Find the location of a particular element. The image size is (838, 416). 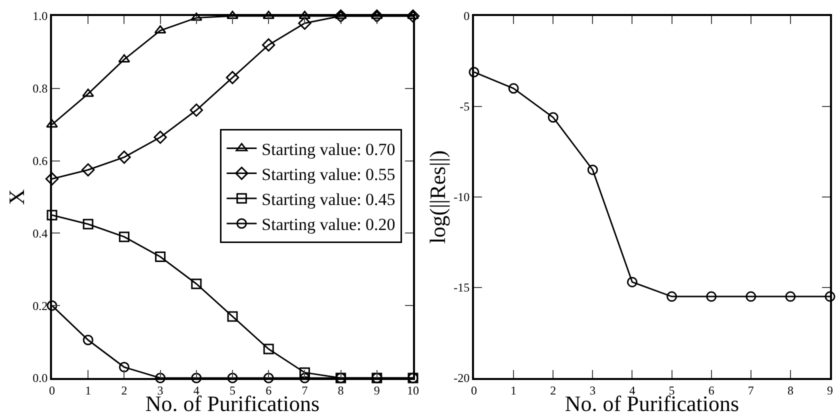

y-tick-label: -15 is located at coordinates (462, 287).